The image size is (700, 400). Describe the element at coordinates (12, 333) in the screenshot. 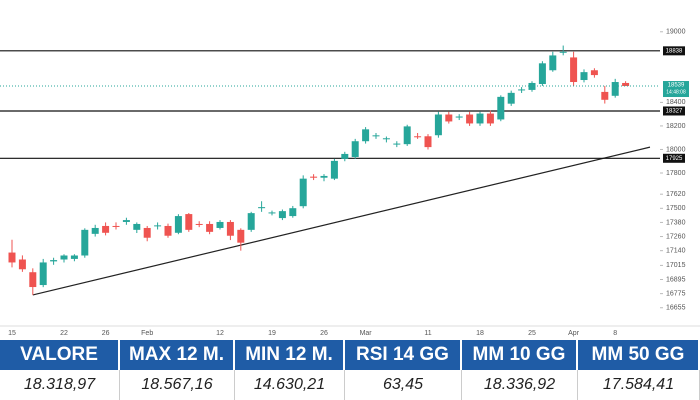

I see `x-tick-label: 15` at that location.